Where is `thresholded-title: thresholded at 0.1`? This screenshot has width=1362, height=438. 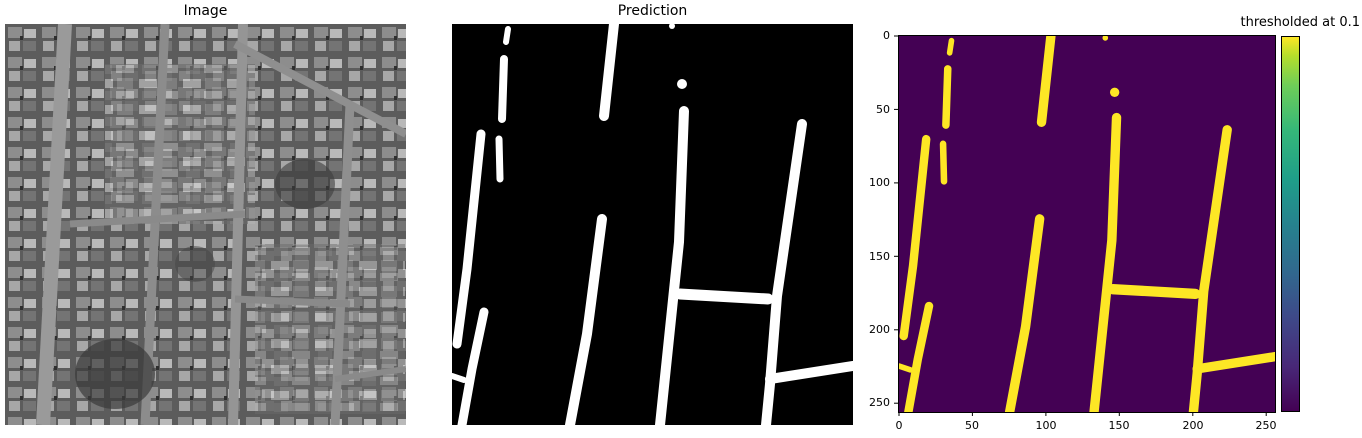
thresholded-title: thresholded at 0.1 is located at coordinates (1300, 22).